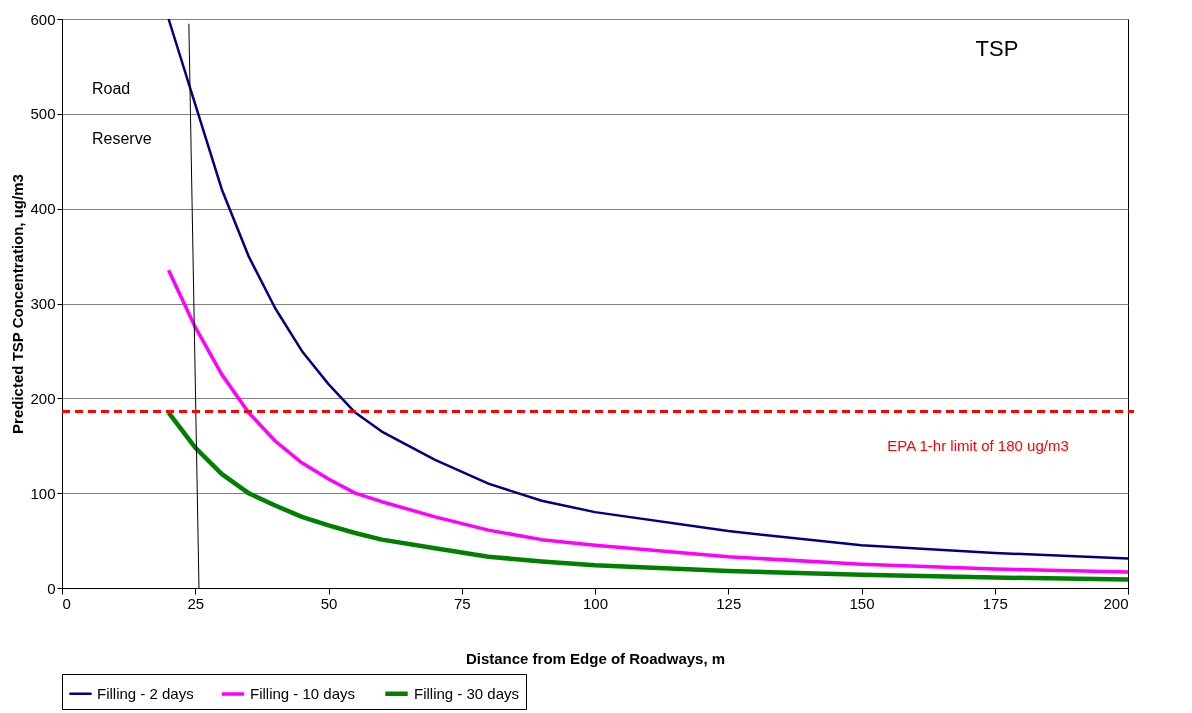 The height and width of the screenshot is (713, 1192). I want to click on legend-label: Filling - 10 days, so click(303, 693).